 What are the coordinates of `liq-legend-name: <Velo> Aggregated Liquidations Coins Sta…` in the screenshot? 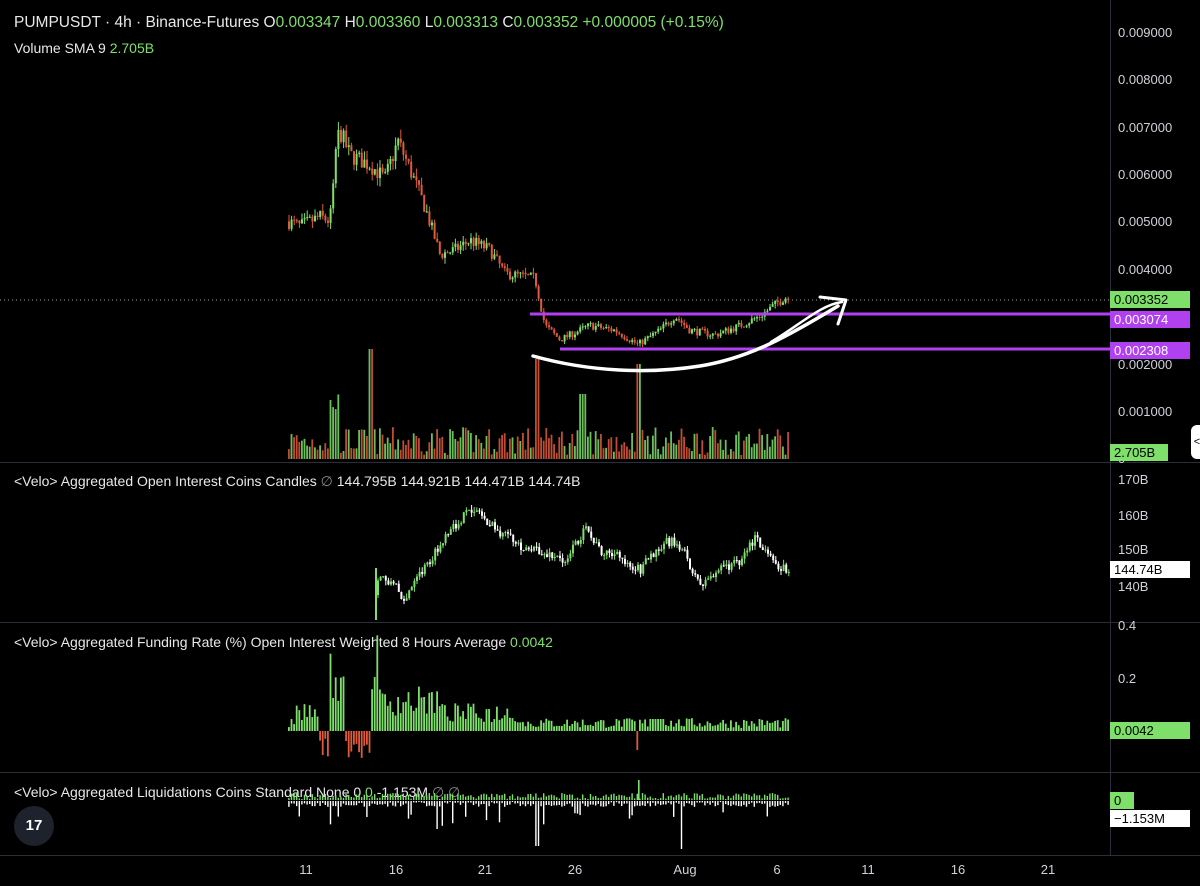 It's located at (188, 792).